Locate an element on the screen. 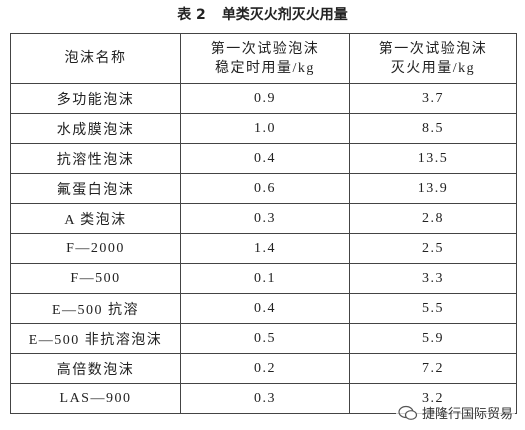 This screenshot has height=430, width=525. table-row: F—2000 1.4 2.5 is located at coordinates (263, 248).